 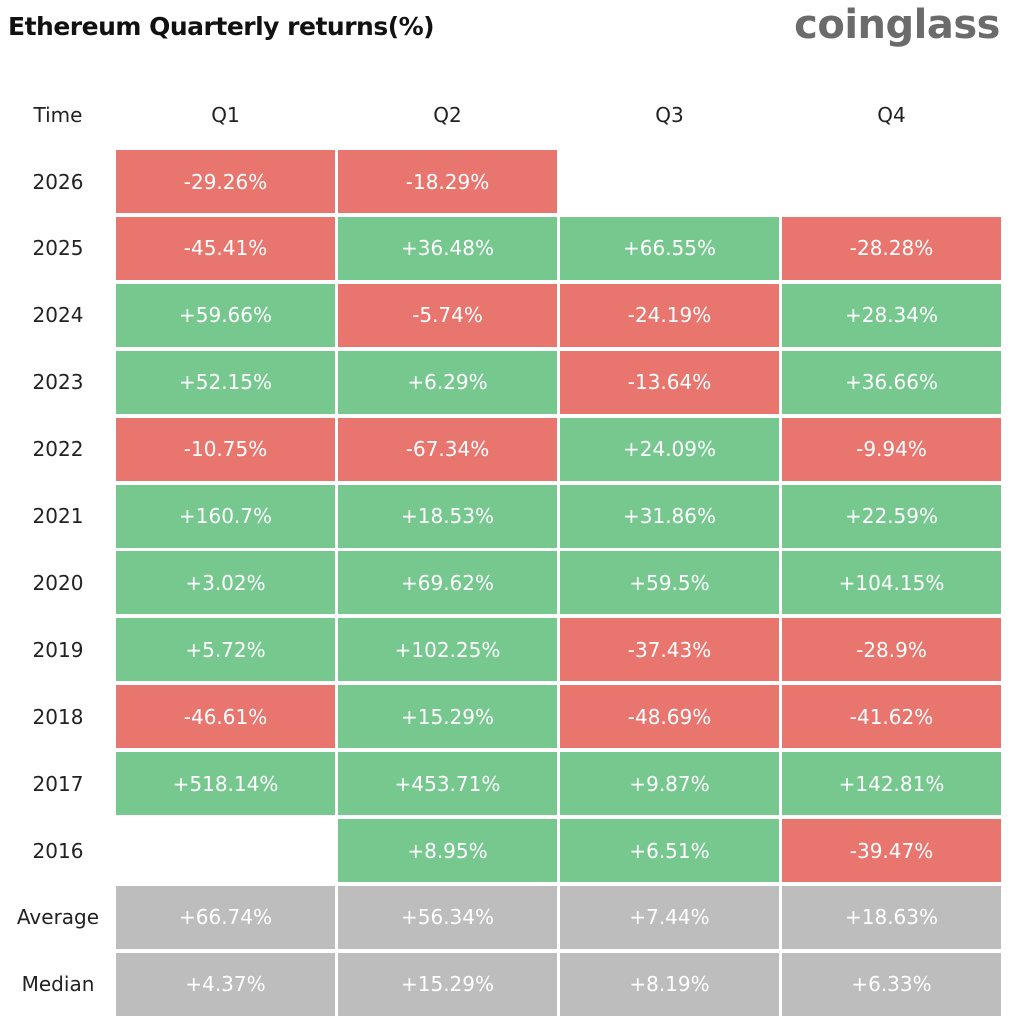 What do you see at coordinates (58, 716) in the screenshot?
I see `year-label: 2018` at bounding box center [58, 716].